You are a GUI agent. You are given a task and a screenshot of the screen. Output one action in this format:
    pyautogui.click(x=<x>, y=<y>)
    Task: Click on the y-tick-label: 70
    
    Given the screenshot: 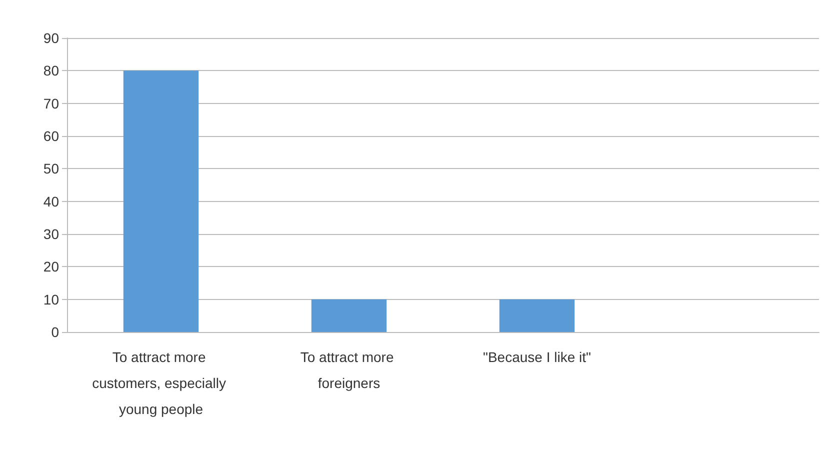 What is the action you would take?
    pyautogui.click(x=51, y=103)
    